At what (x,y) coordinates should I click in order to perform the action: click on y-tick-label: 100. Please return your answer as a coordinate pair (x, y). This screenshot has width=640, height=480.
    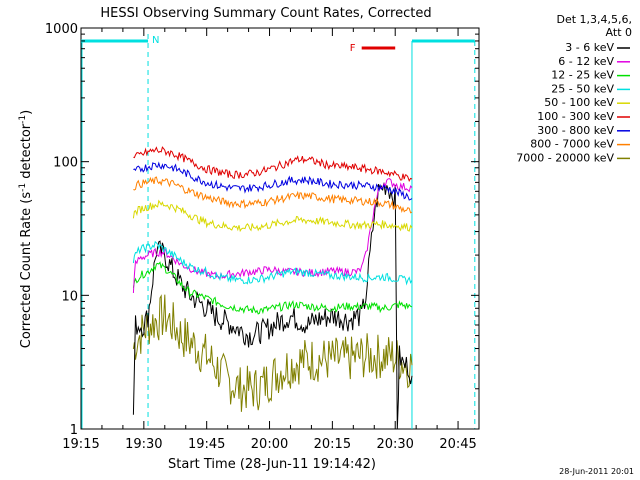
    Looking at the image, I should click on (65, 163).